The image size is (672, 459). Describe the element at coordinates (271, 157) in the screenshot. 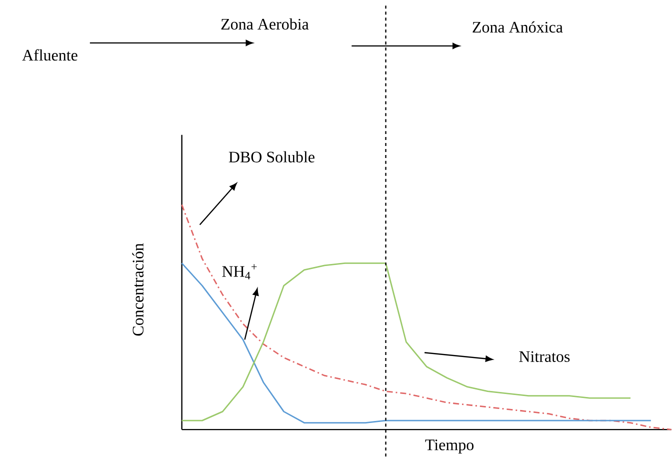

I see `text: DBO Soluble` at that location.